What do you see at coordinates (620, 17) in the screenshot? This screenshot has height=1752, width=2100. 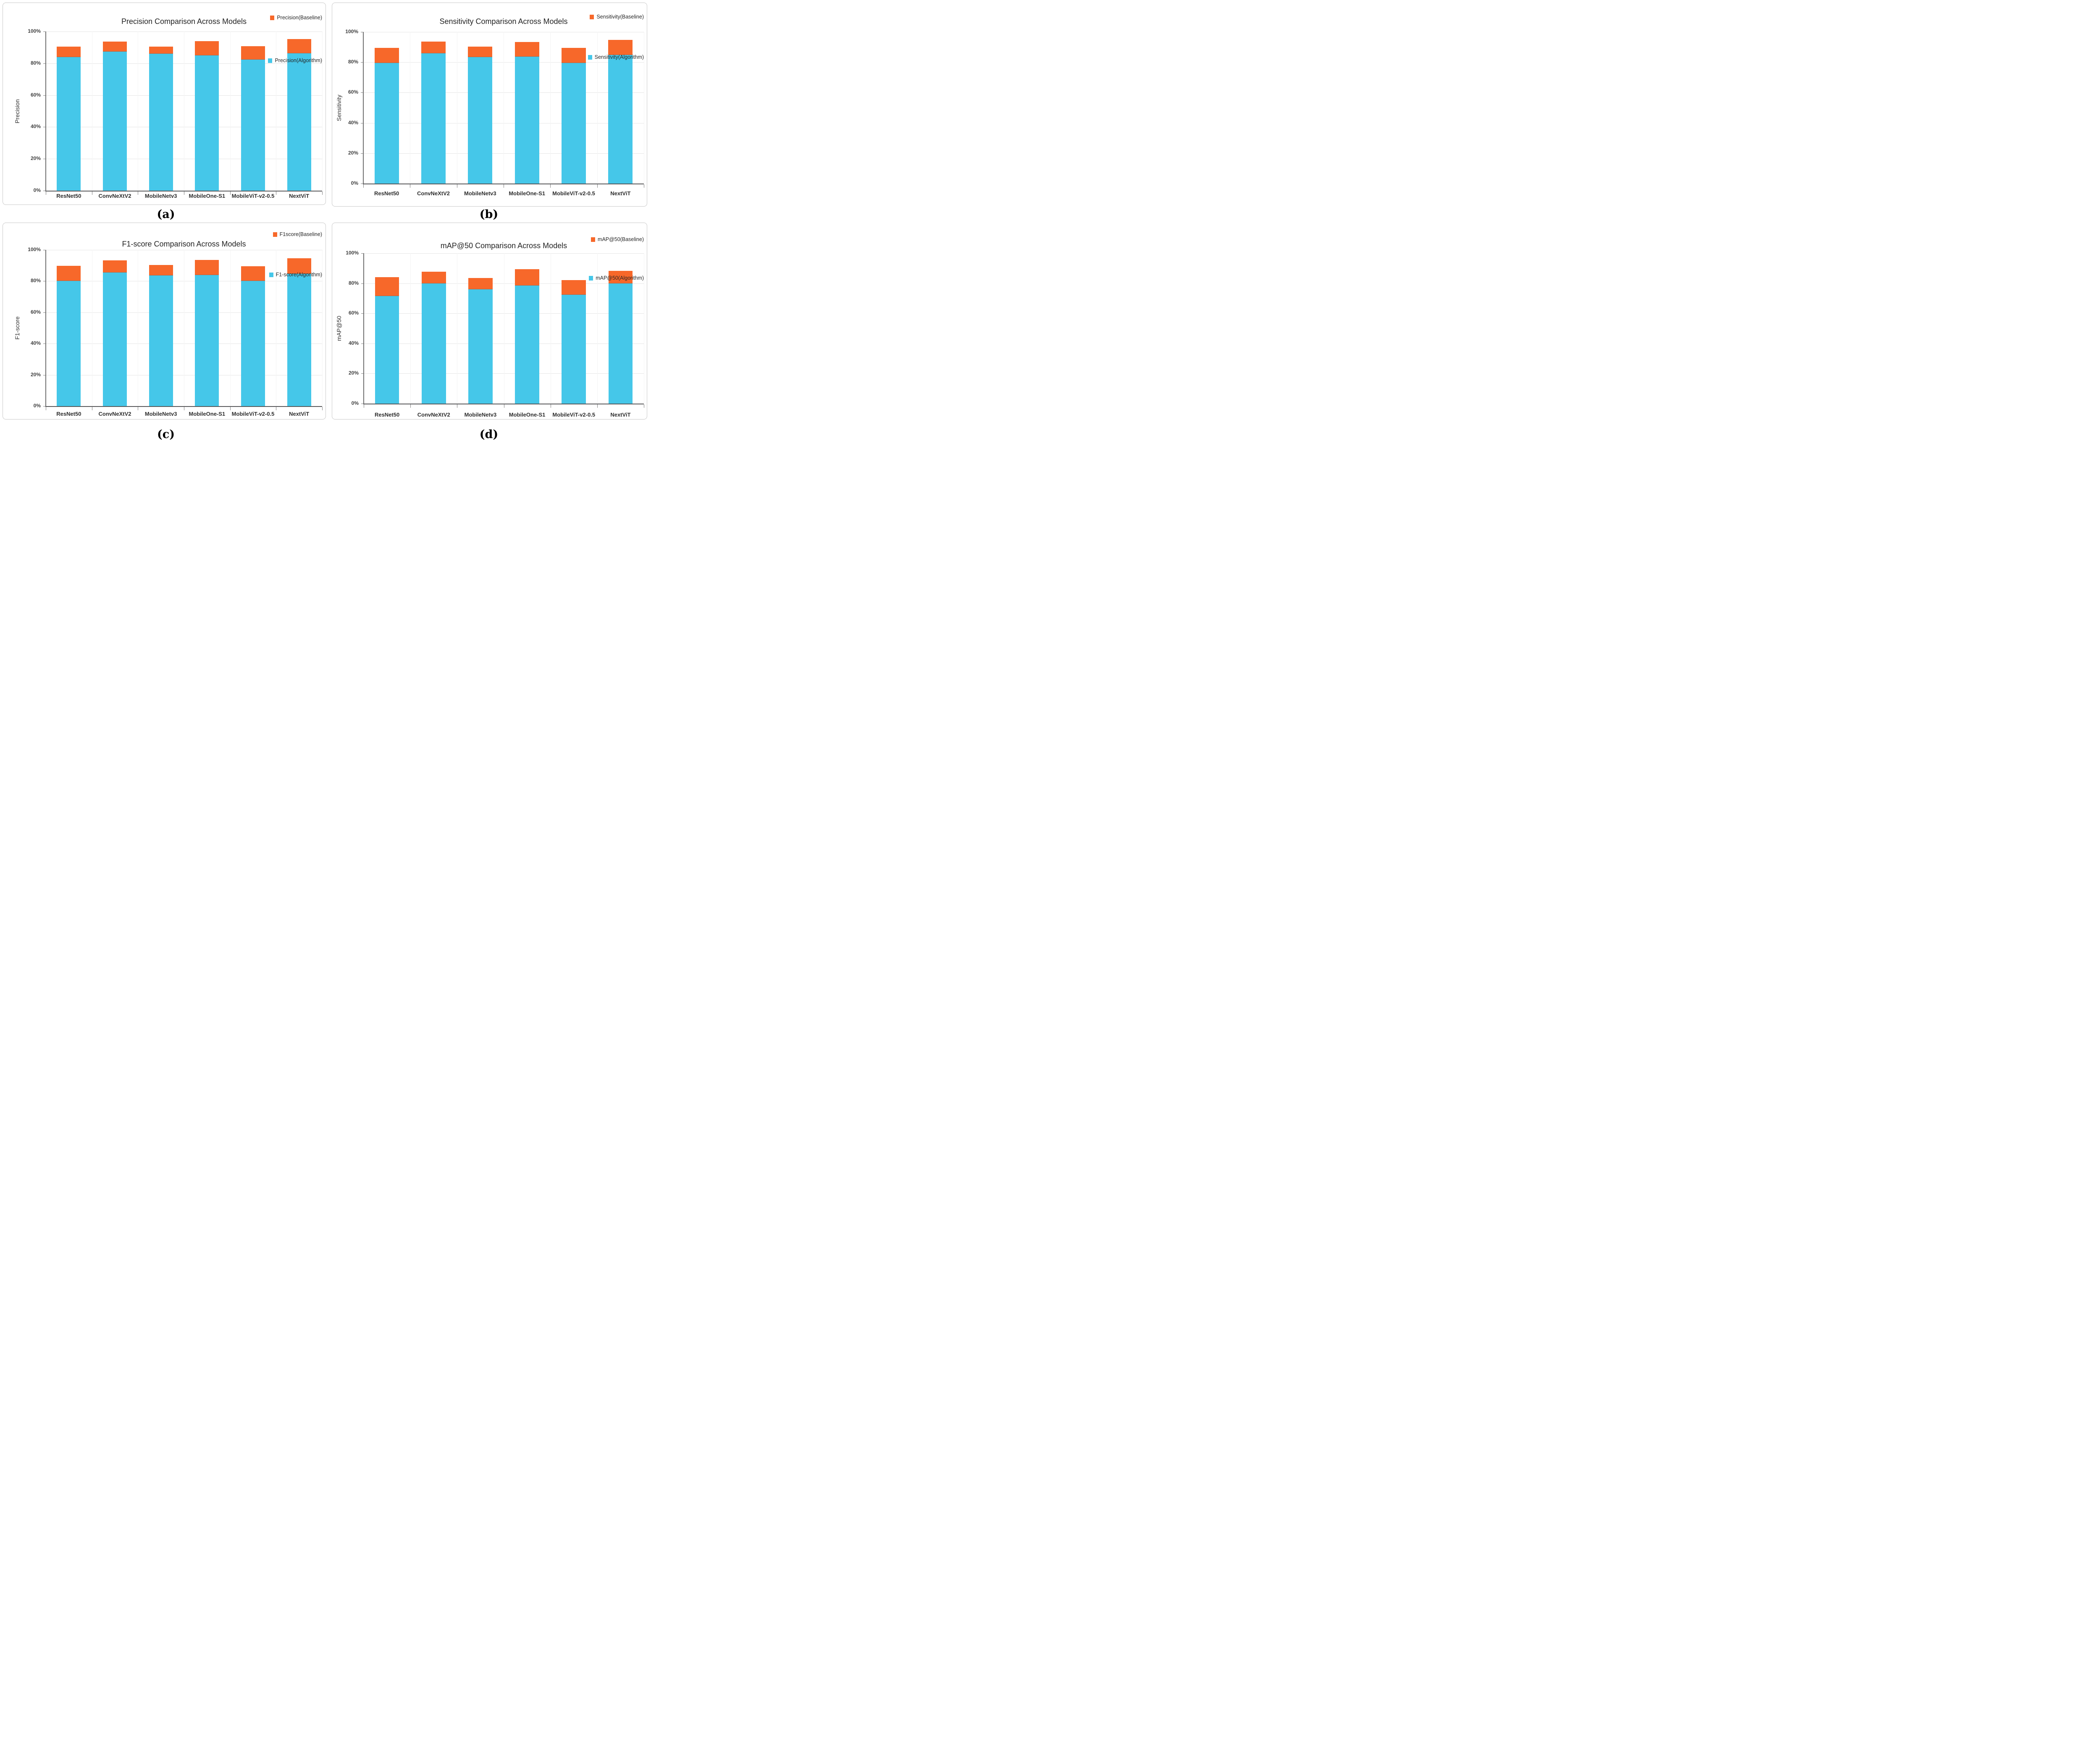 I see `legend-label: Sensitivity(Baseline)` at bounding box center [620, 17].